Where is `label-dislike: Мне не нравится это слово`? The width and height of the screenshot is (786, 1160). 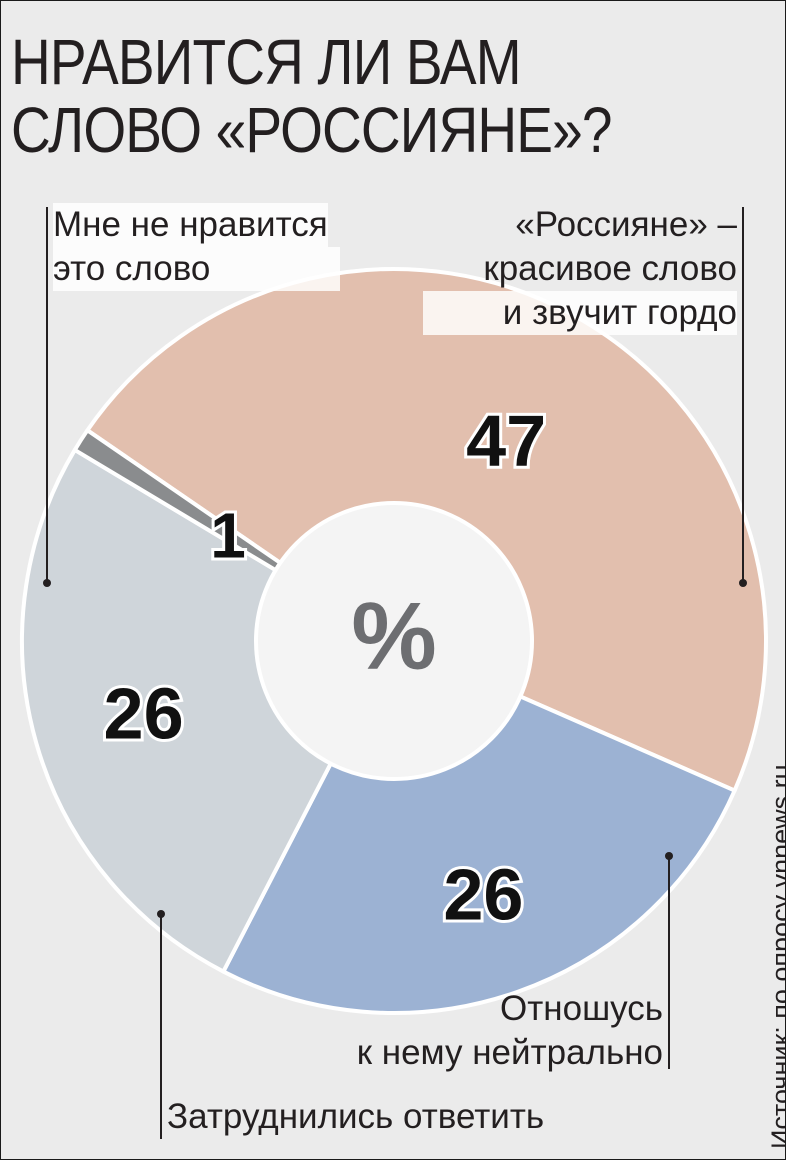
label-dislike: Мне не нравится это слово is located at coordinates (196, 247).